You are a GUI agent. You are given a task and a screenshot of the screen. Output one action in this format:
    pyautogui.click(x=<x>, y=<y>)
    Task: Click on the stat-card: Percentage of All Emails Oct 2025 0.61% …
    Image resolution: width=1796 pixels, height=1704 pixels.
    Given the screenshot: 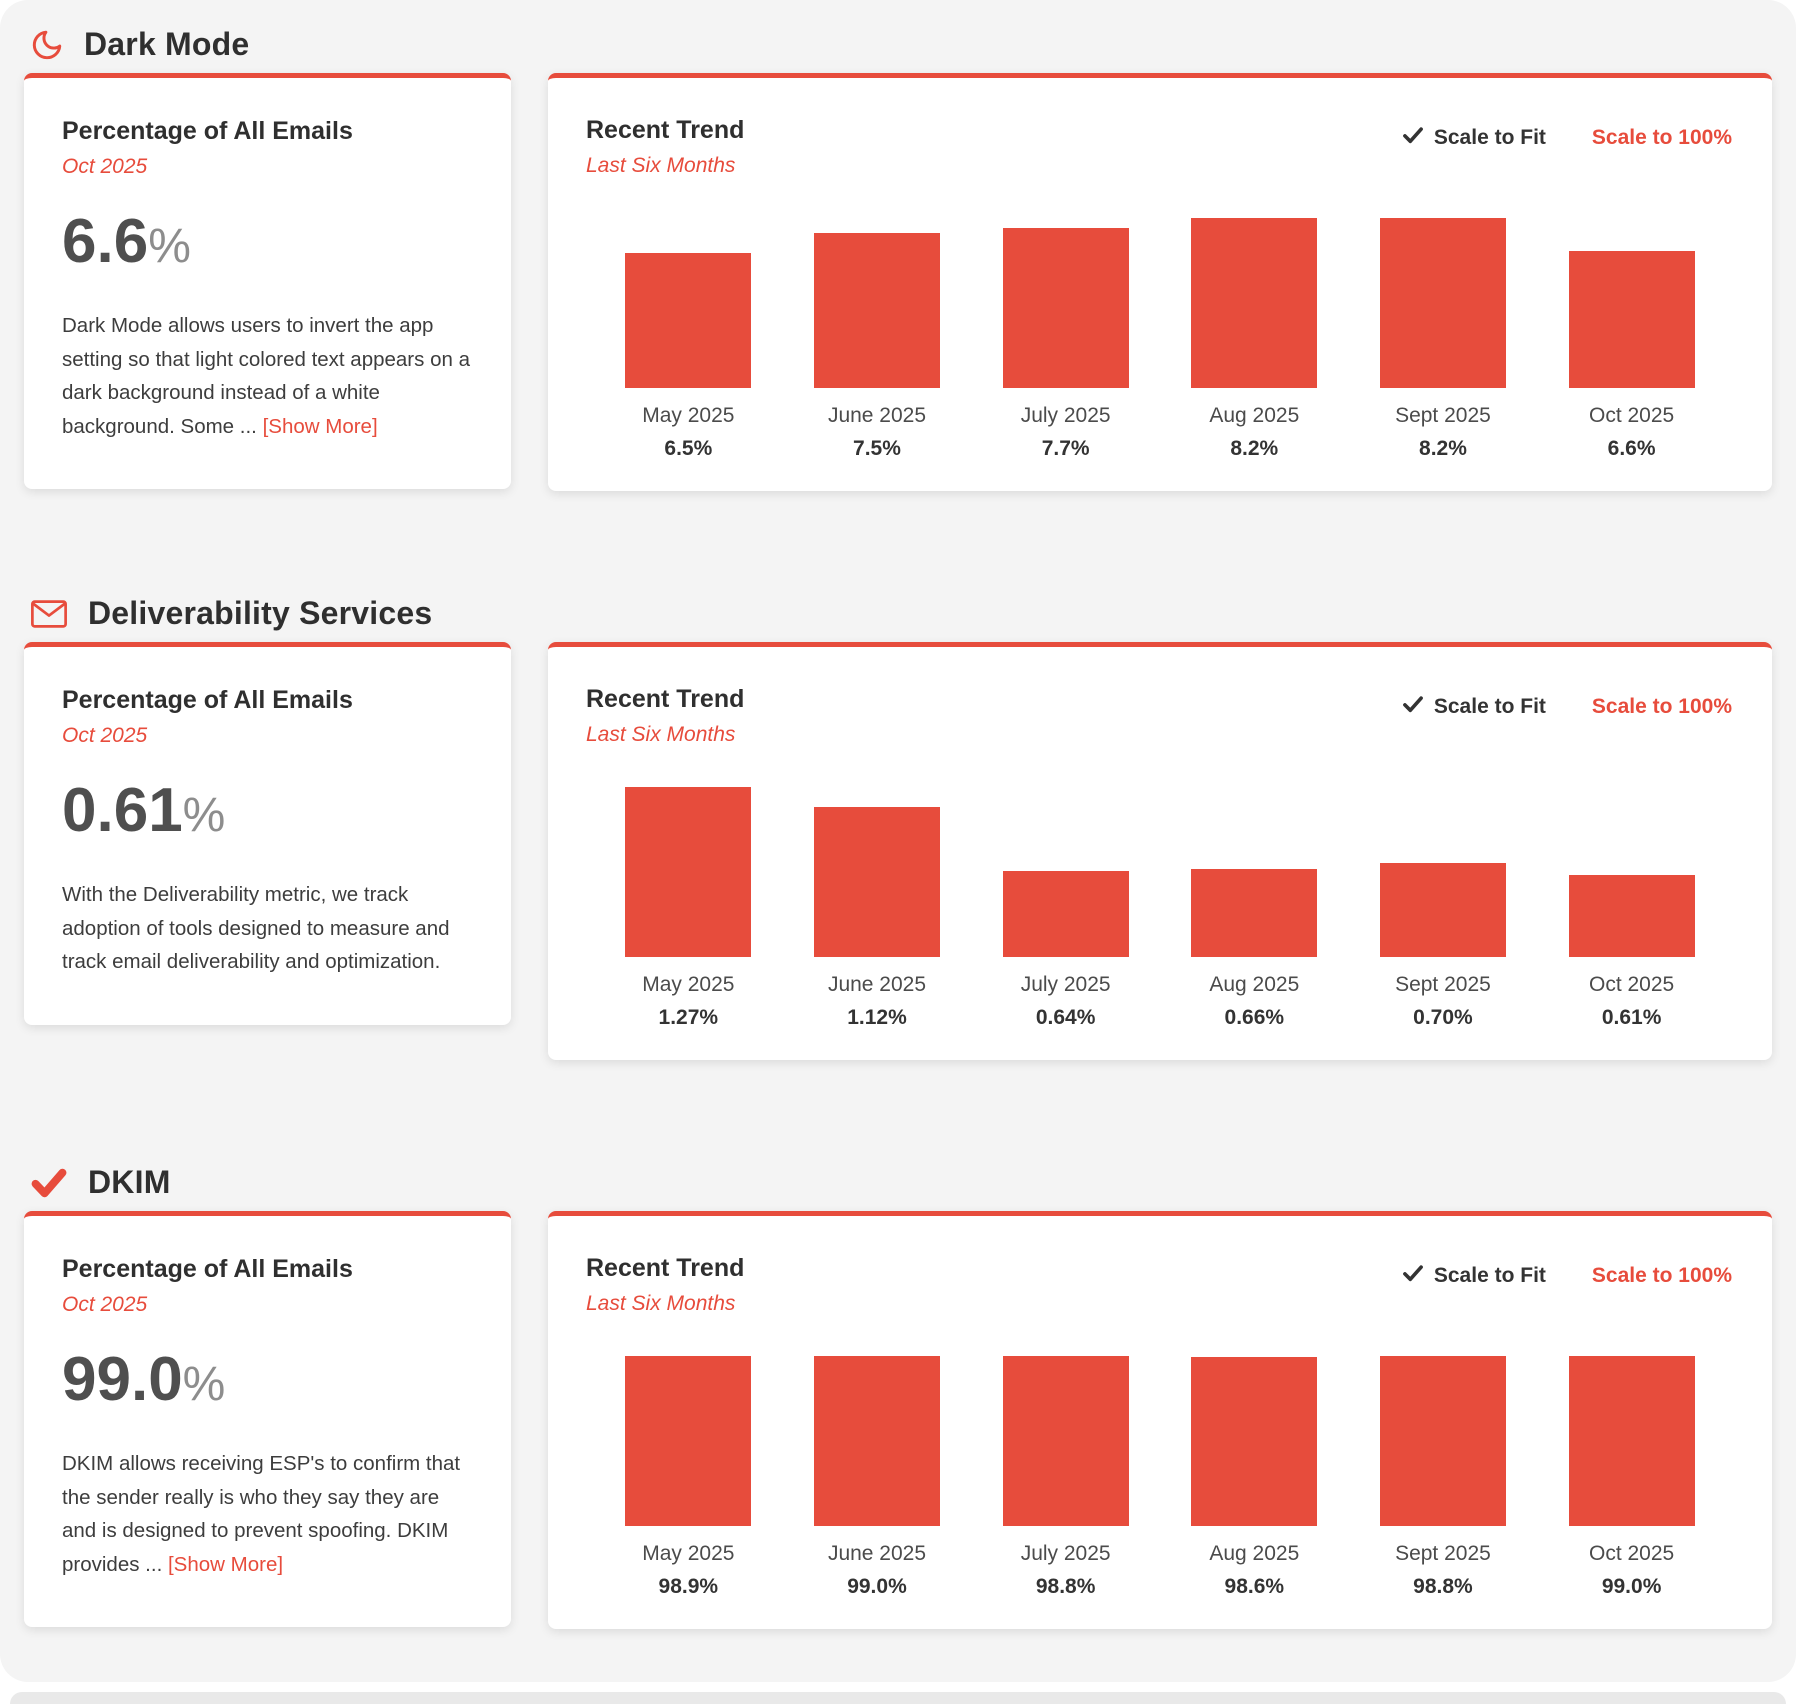 What is the action you would take?
    pyautogui.click(x=267, y=833)
    